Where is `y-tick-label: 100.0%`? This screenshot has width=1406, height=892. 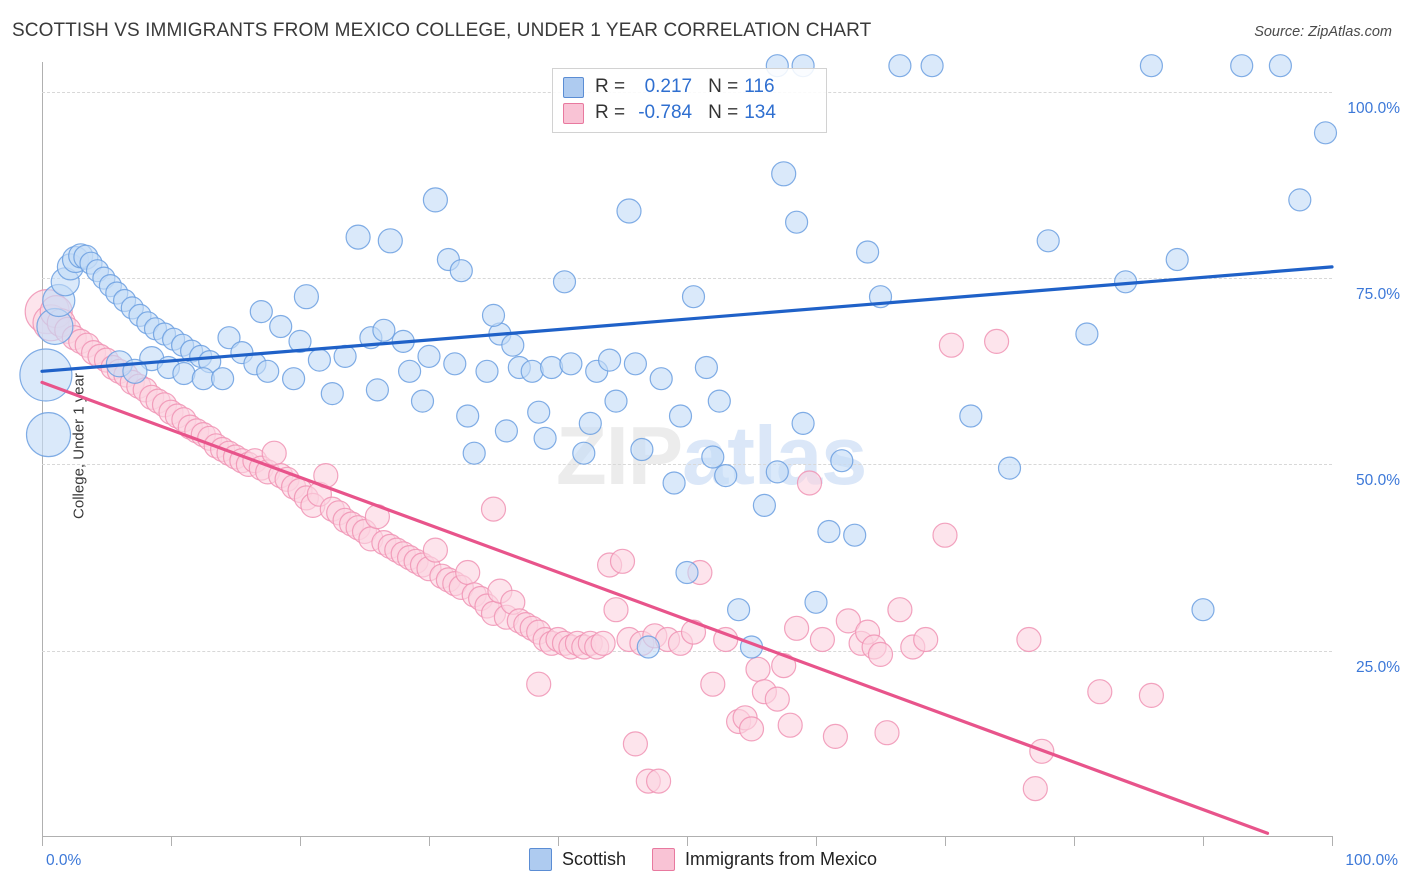
y-tick-label: 100.0% is located at coordinates (1373, 108).